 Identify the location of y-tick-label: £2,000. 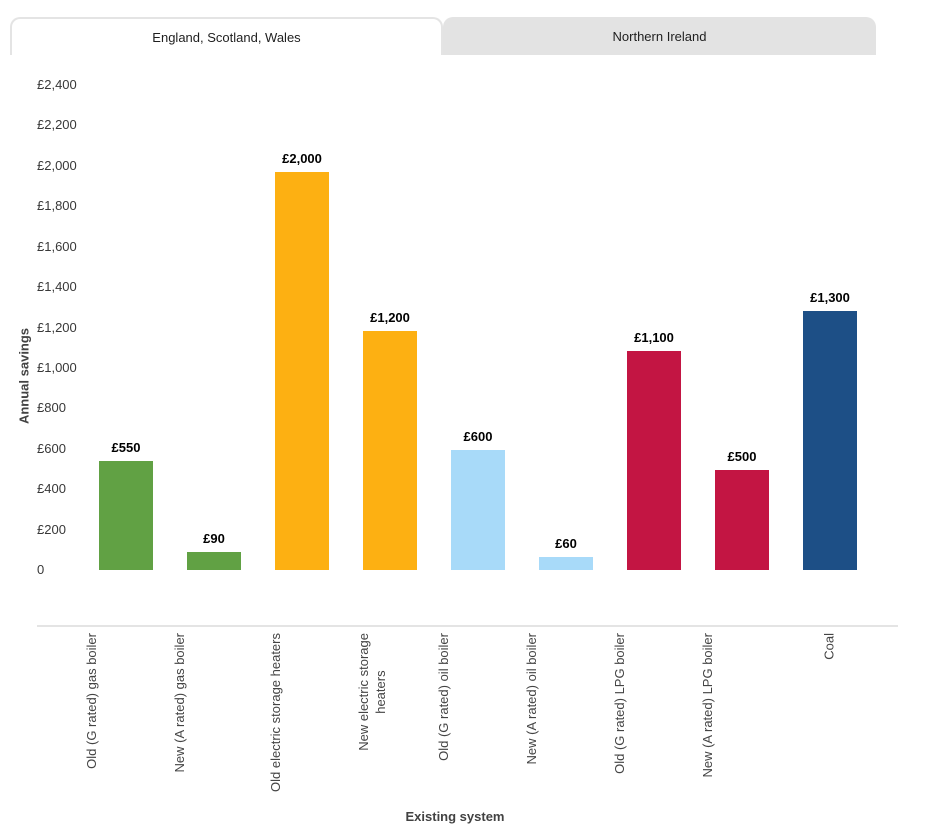
(57, 165).